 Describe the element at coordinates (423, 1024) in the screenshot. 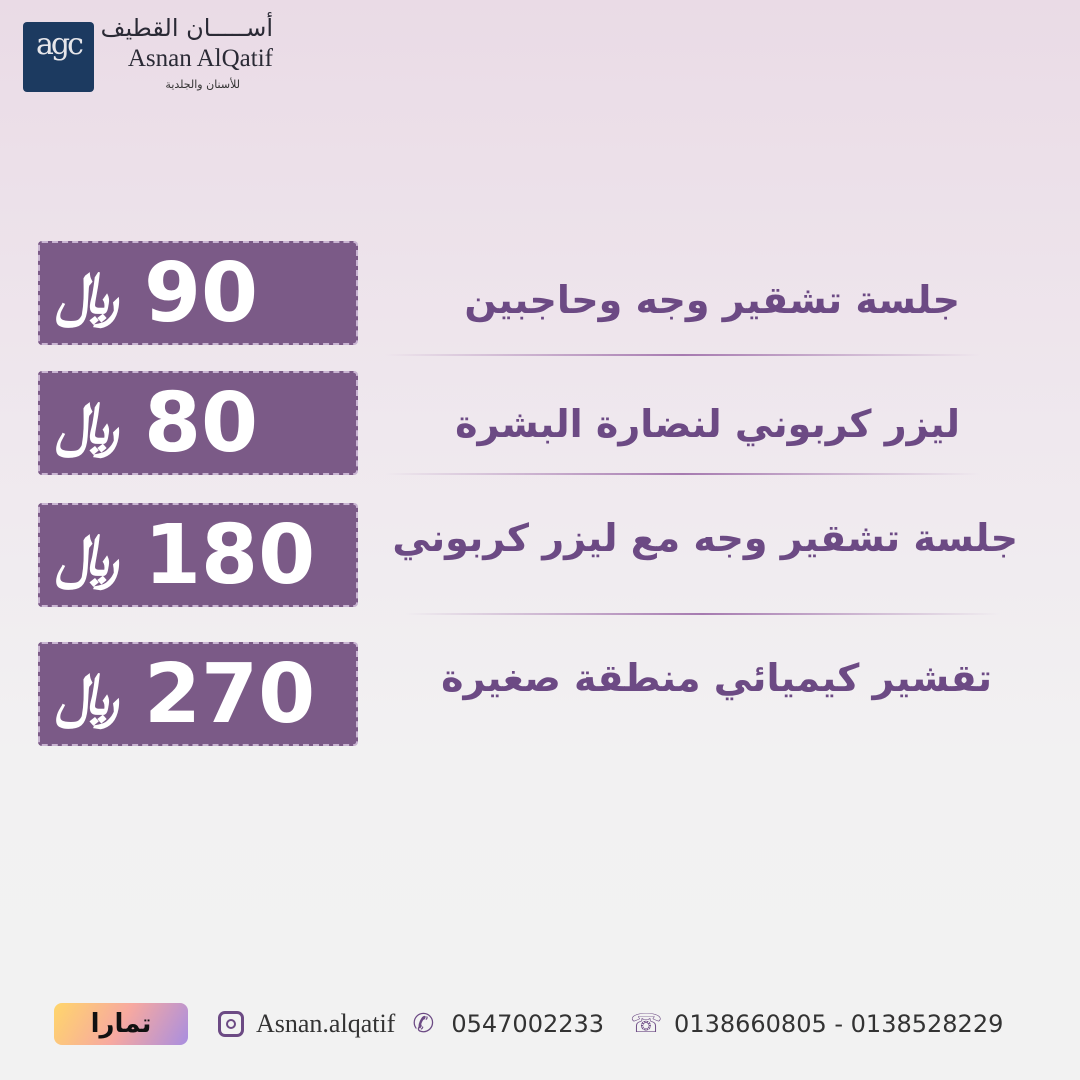

I see `whatsapp-icon: ✆` at that location.